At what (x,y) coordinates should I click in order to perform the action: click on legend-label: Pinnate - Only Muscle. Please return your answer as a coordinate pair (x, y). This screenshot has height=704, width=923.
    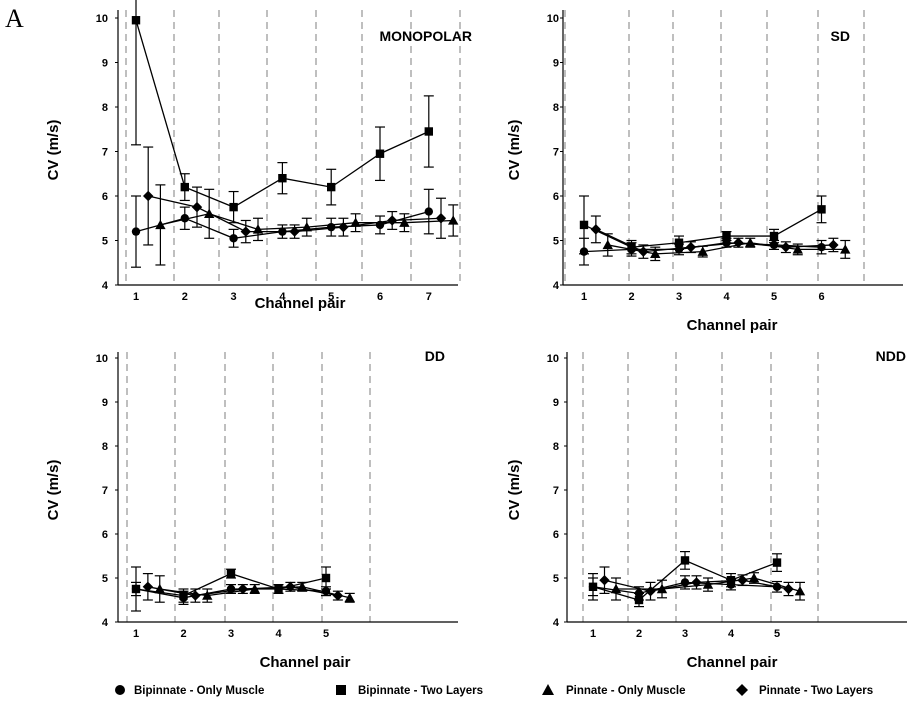
    Looking at the image, I should click on (626, 691).